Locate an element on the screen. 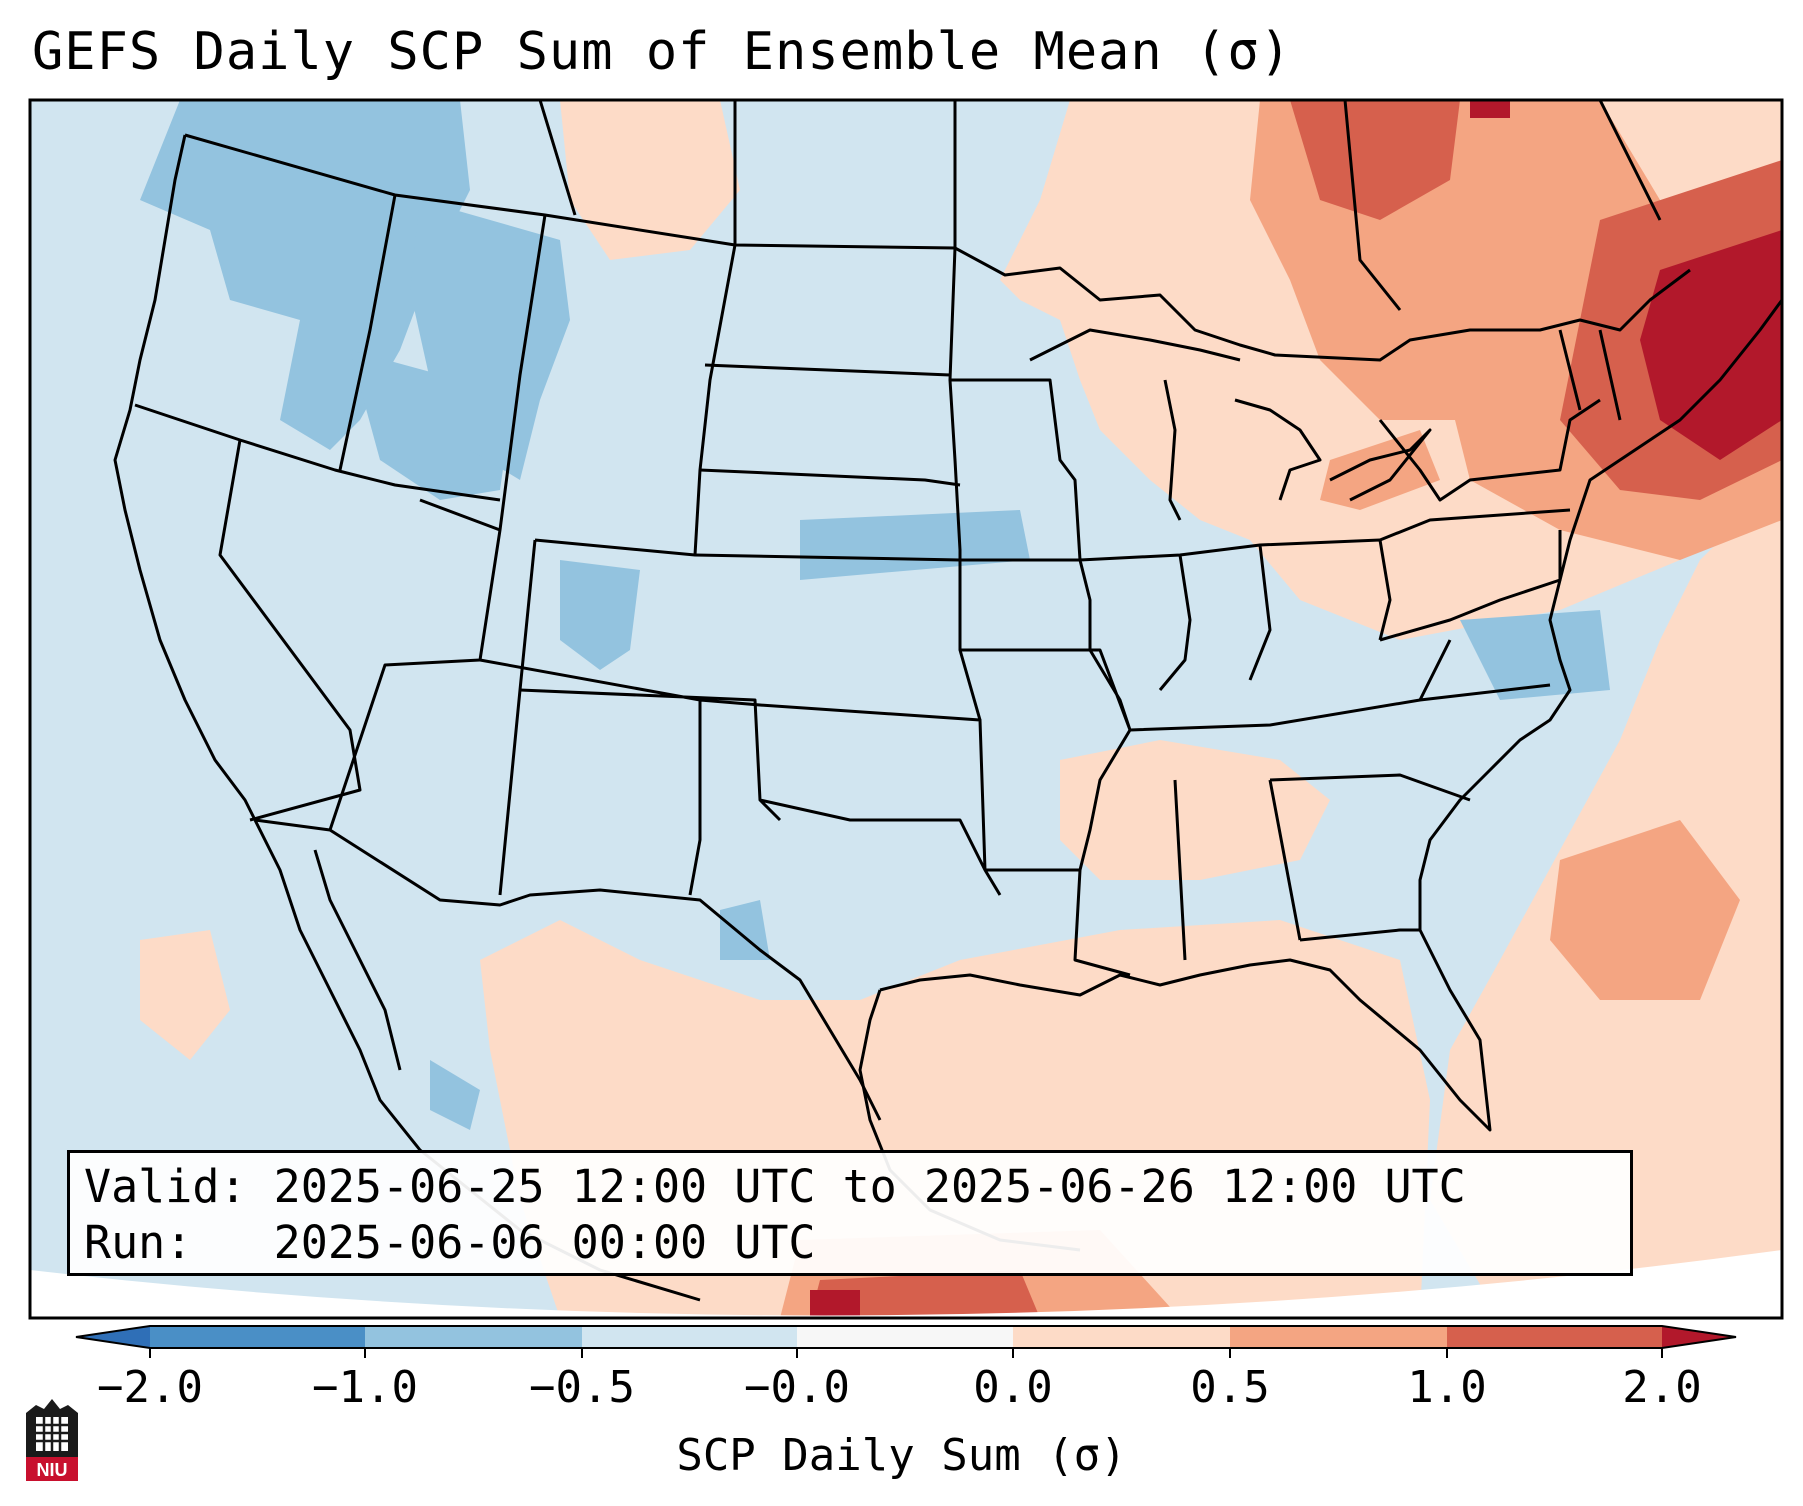 The width and height of the screenshot is (1803, 1506). niu-logo: NIU is located at coordinates (52, 1440).